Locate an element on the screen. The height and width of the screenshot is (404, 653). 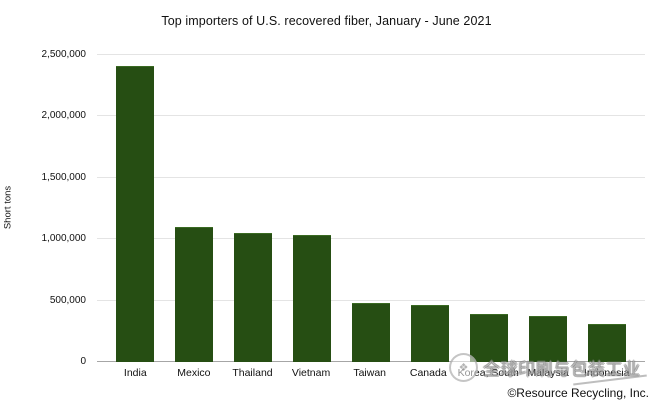
bar-indonesia is located at coordinates (606, 343).